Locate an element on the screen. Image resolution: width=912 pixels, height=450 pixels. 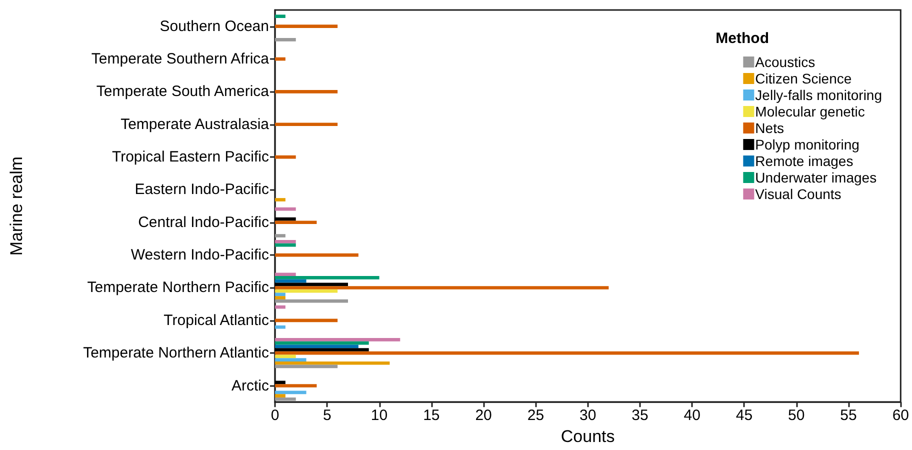
x-tick-label: 25 is located at coordinates (535, 415).